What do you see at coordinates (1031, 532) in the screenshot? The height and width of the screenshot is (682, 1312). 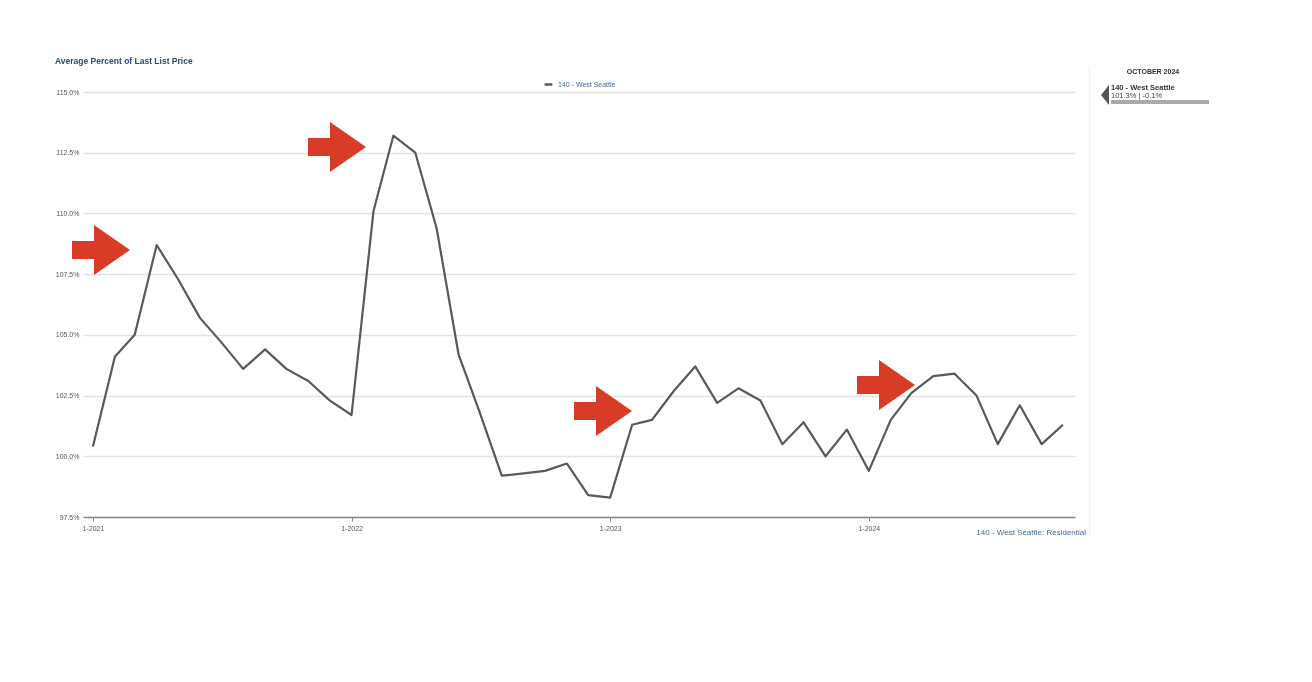 I see `text: 140 - West Seattle: Residential` at bounding box center [1031, 532].